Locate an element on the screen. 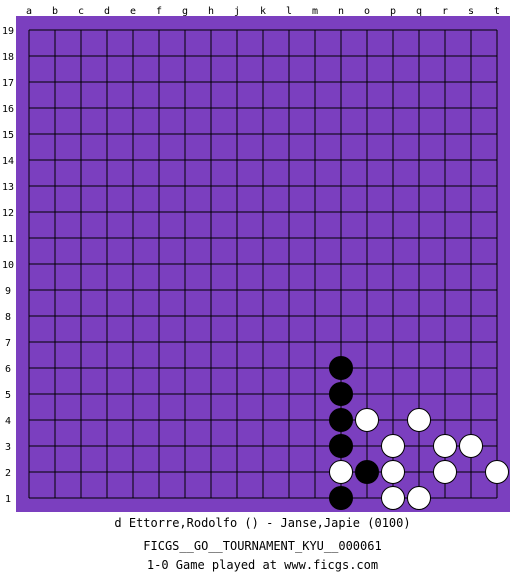  column-label-c: c is located at coordinates (81, 11).